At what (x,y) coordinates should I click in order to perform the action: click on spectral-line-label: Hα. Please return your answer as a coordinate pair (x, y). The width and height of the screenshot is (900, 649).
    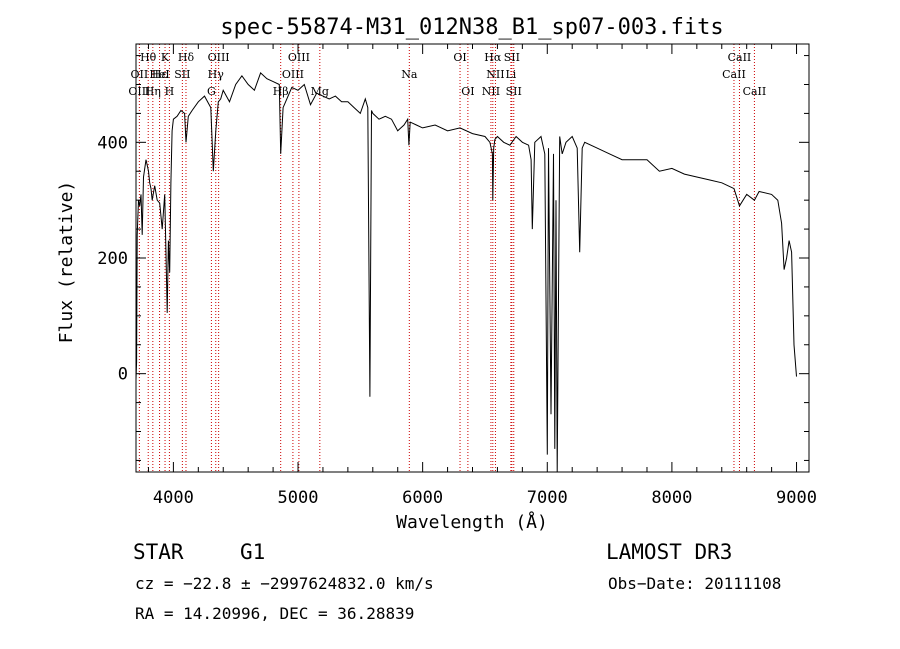
    Looking at the image, I should click on (493, 57).